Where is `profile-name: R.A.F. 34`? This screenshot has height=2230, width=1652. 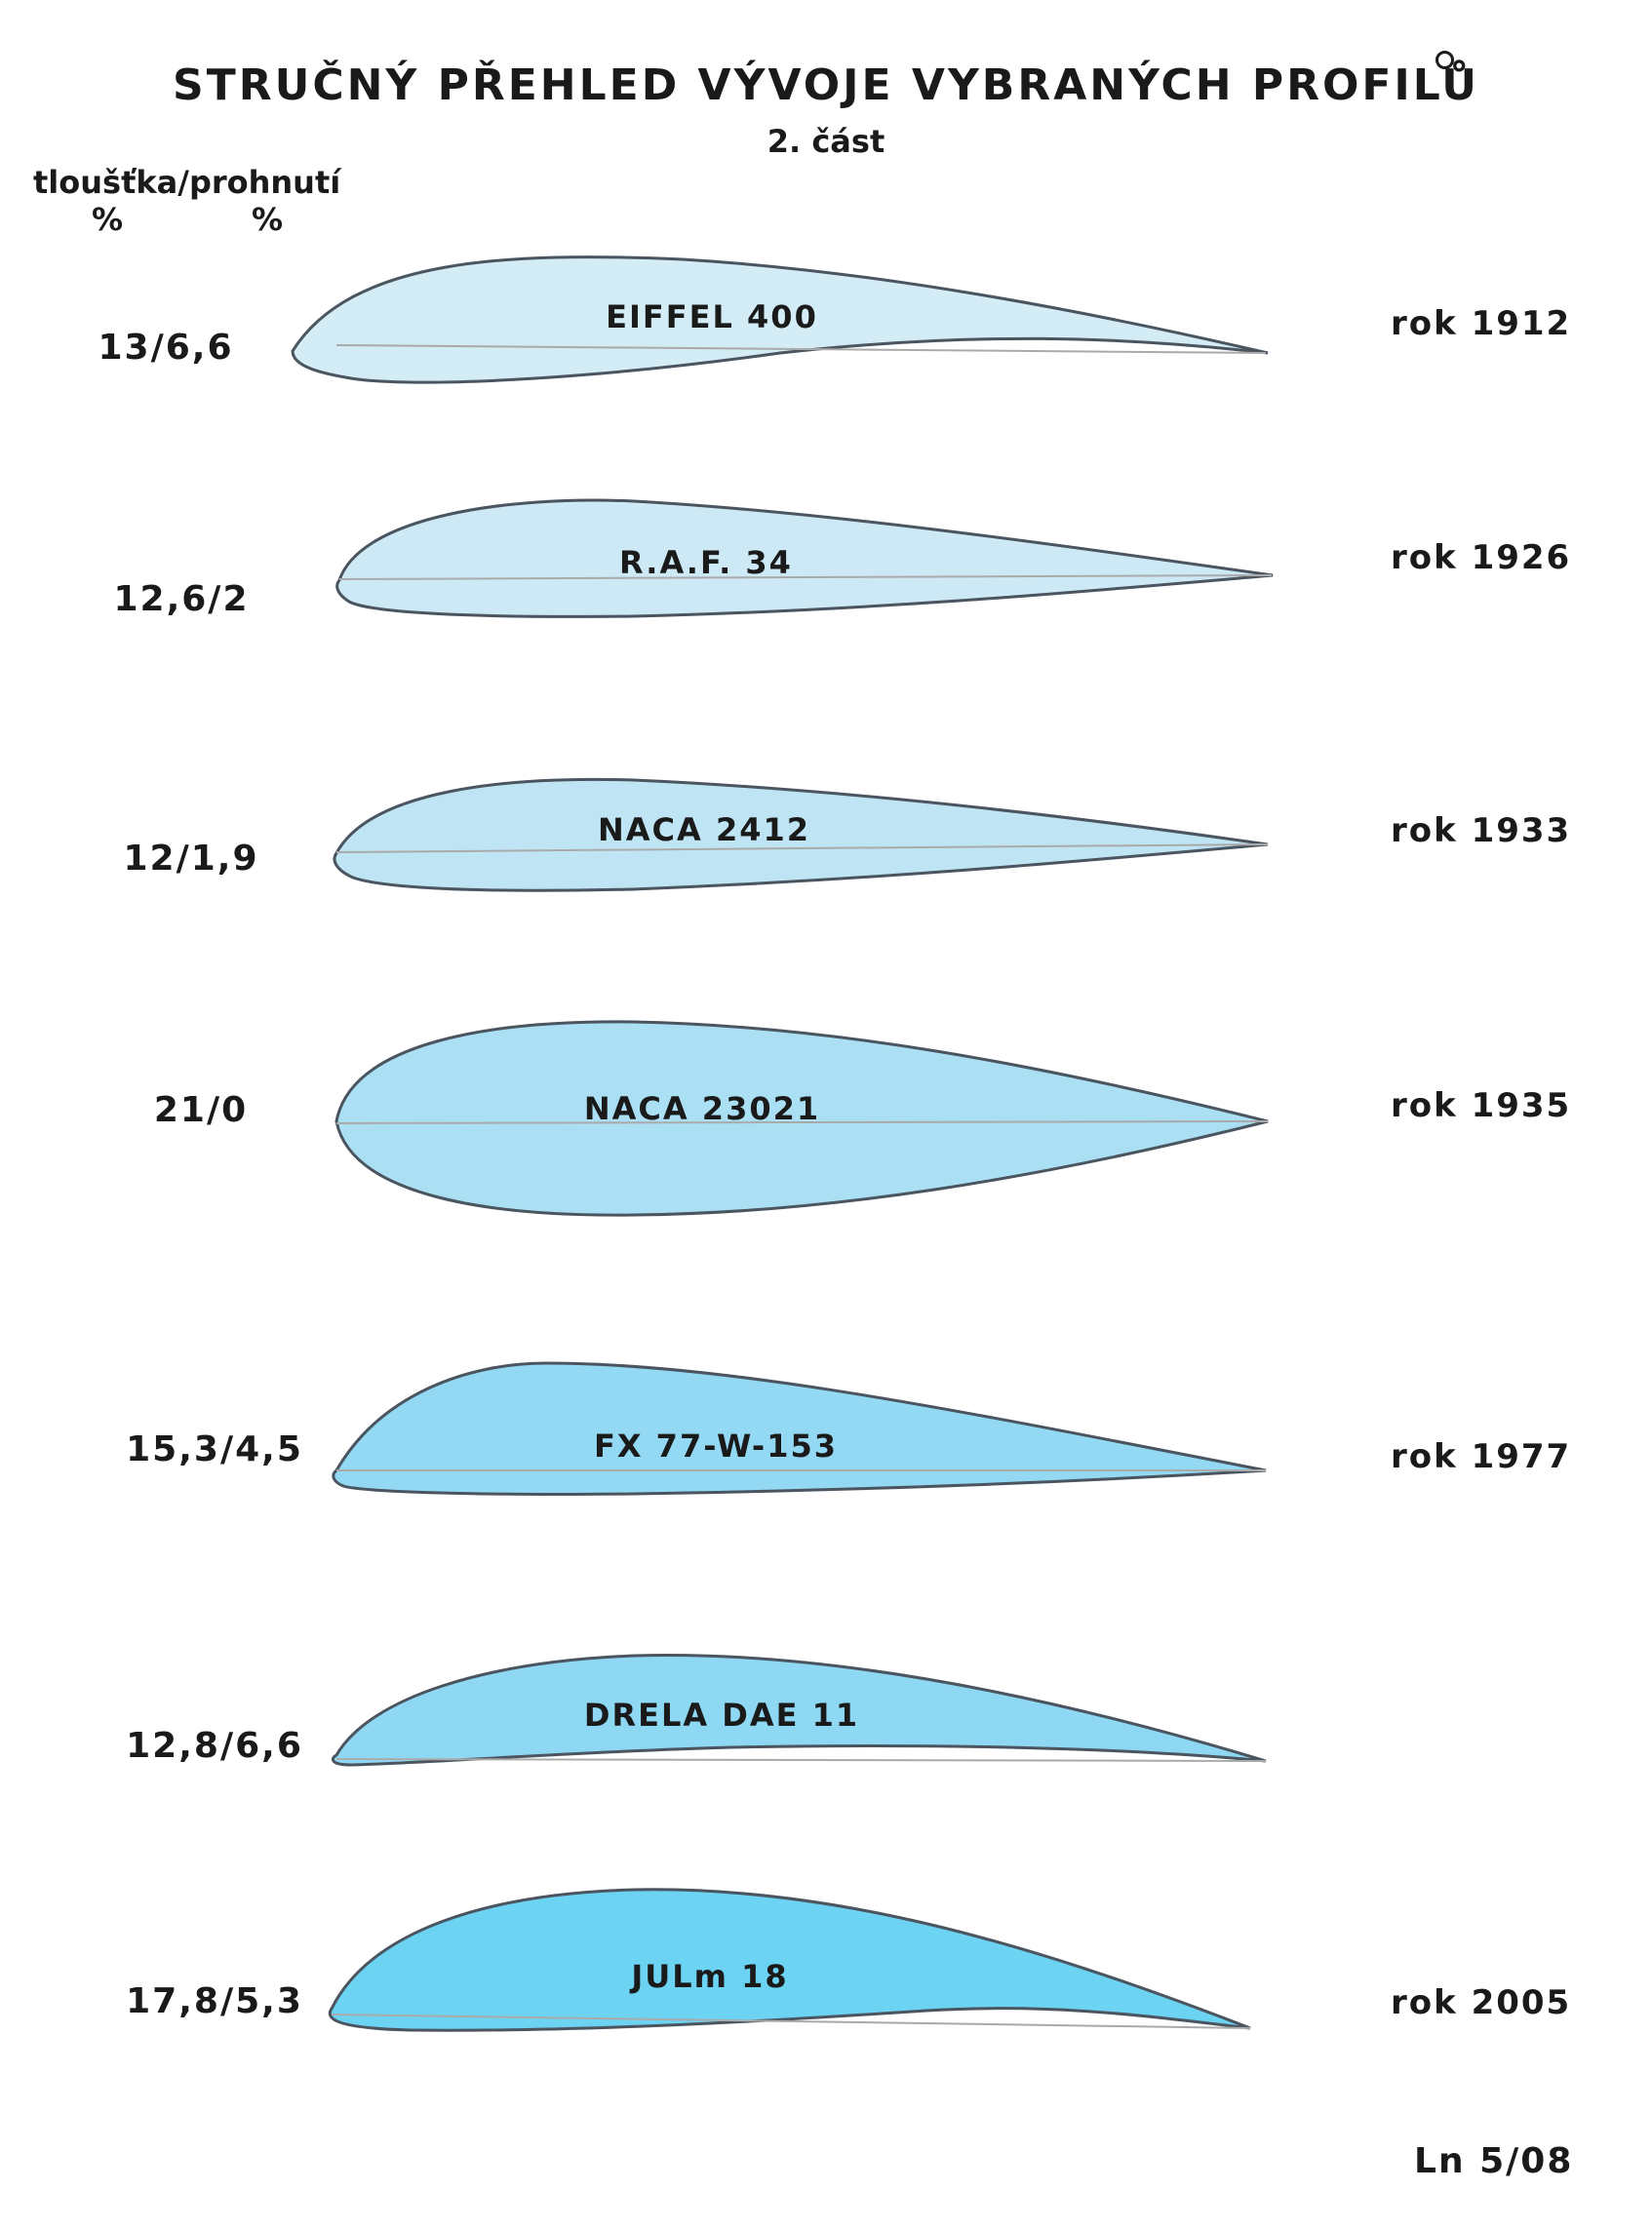
profile-name: R.A.F. 34 is located at coordinates (706, 562).